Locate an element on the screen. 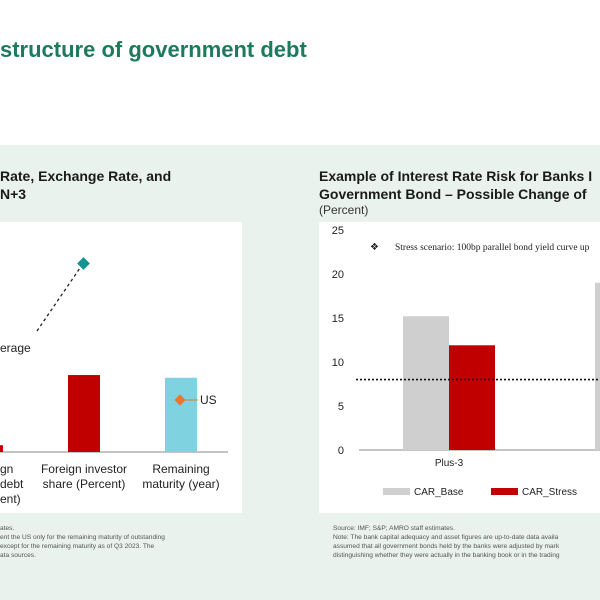  left-chart-title-line2: N+3 is located at coordinates (13, 194).